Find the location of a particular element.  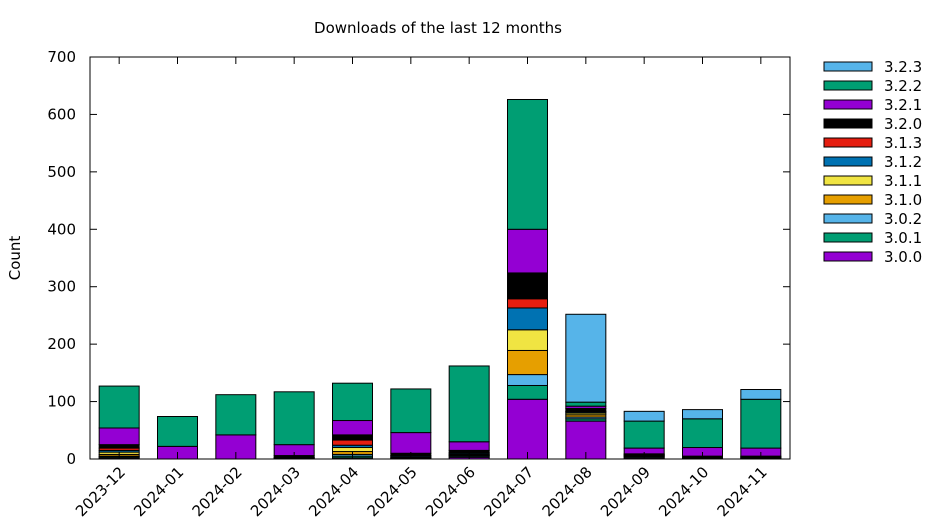

legend-label: 3.2.1 is located at coordinates (903, 105).